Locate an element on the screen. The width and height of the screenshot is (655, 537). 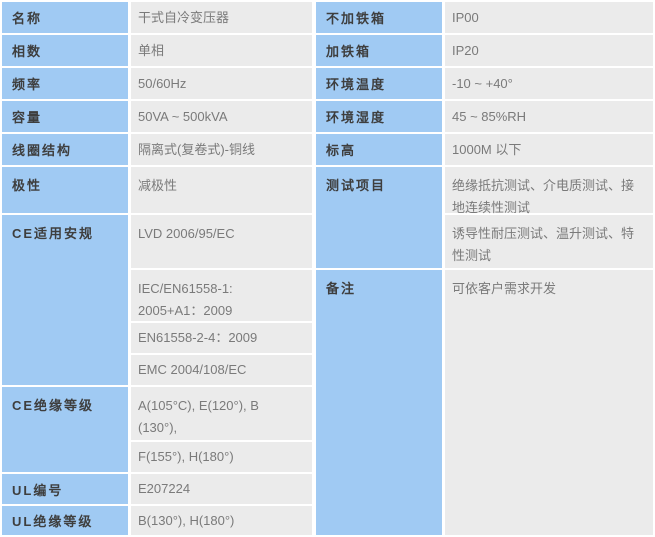
label-ul-file-number: UL编号 is located at coordinates (65, 489).